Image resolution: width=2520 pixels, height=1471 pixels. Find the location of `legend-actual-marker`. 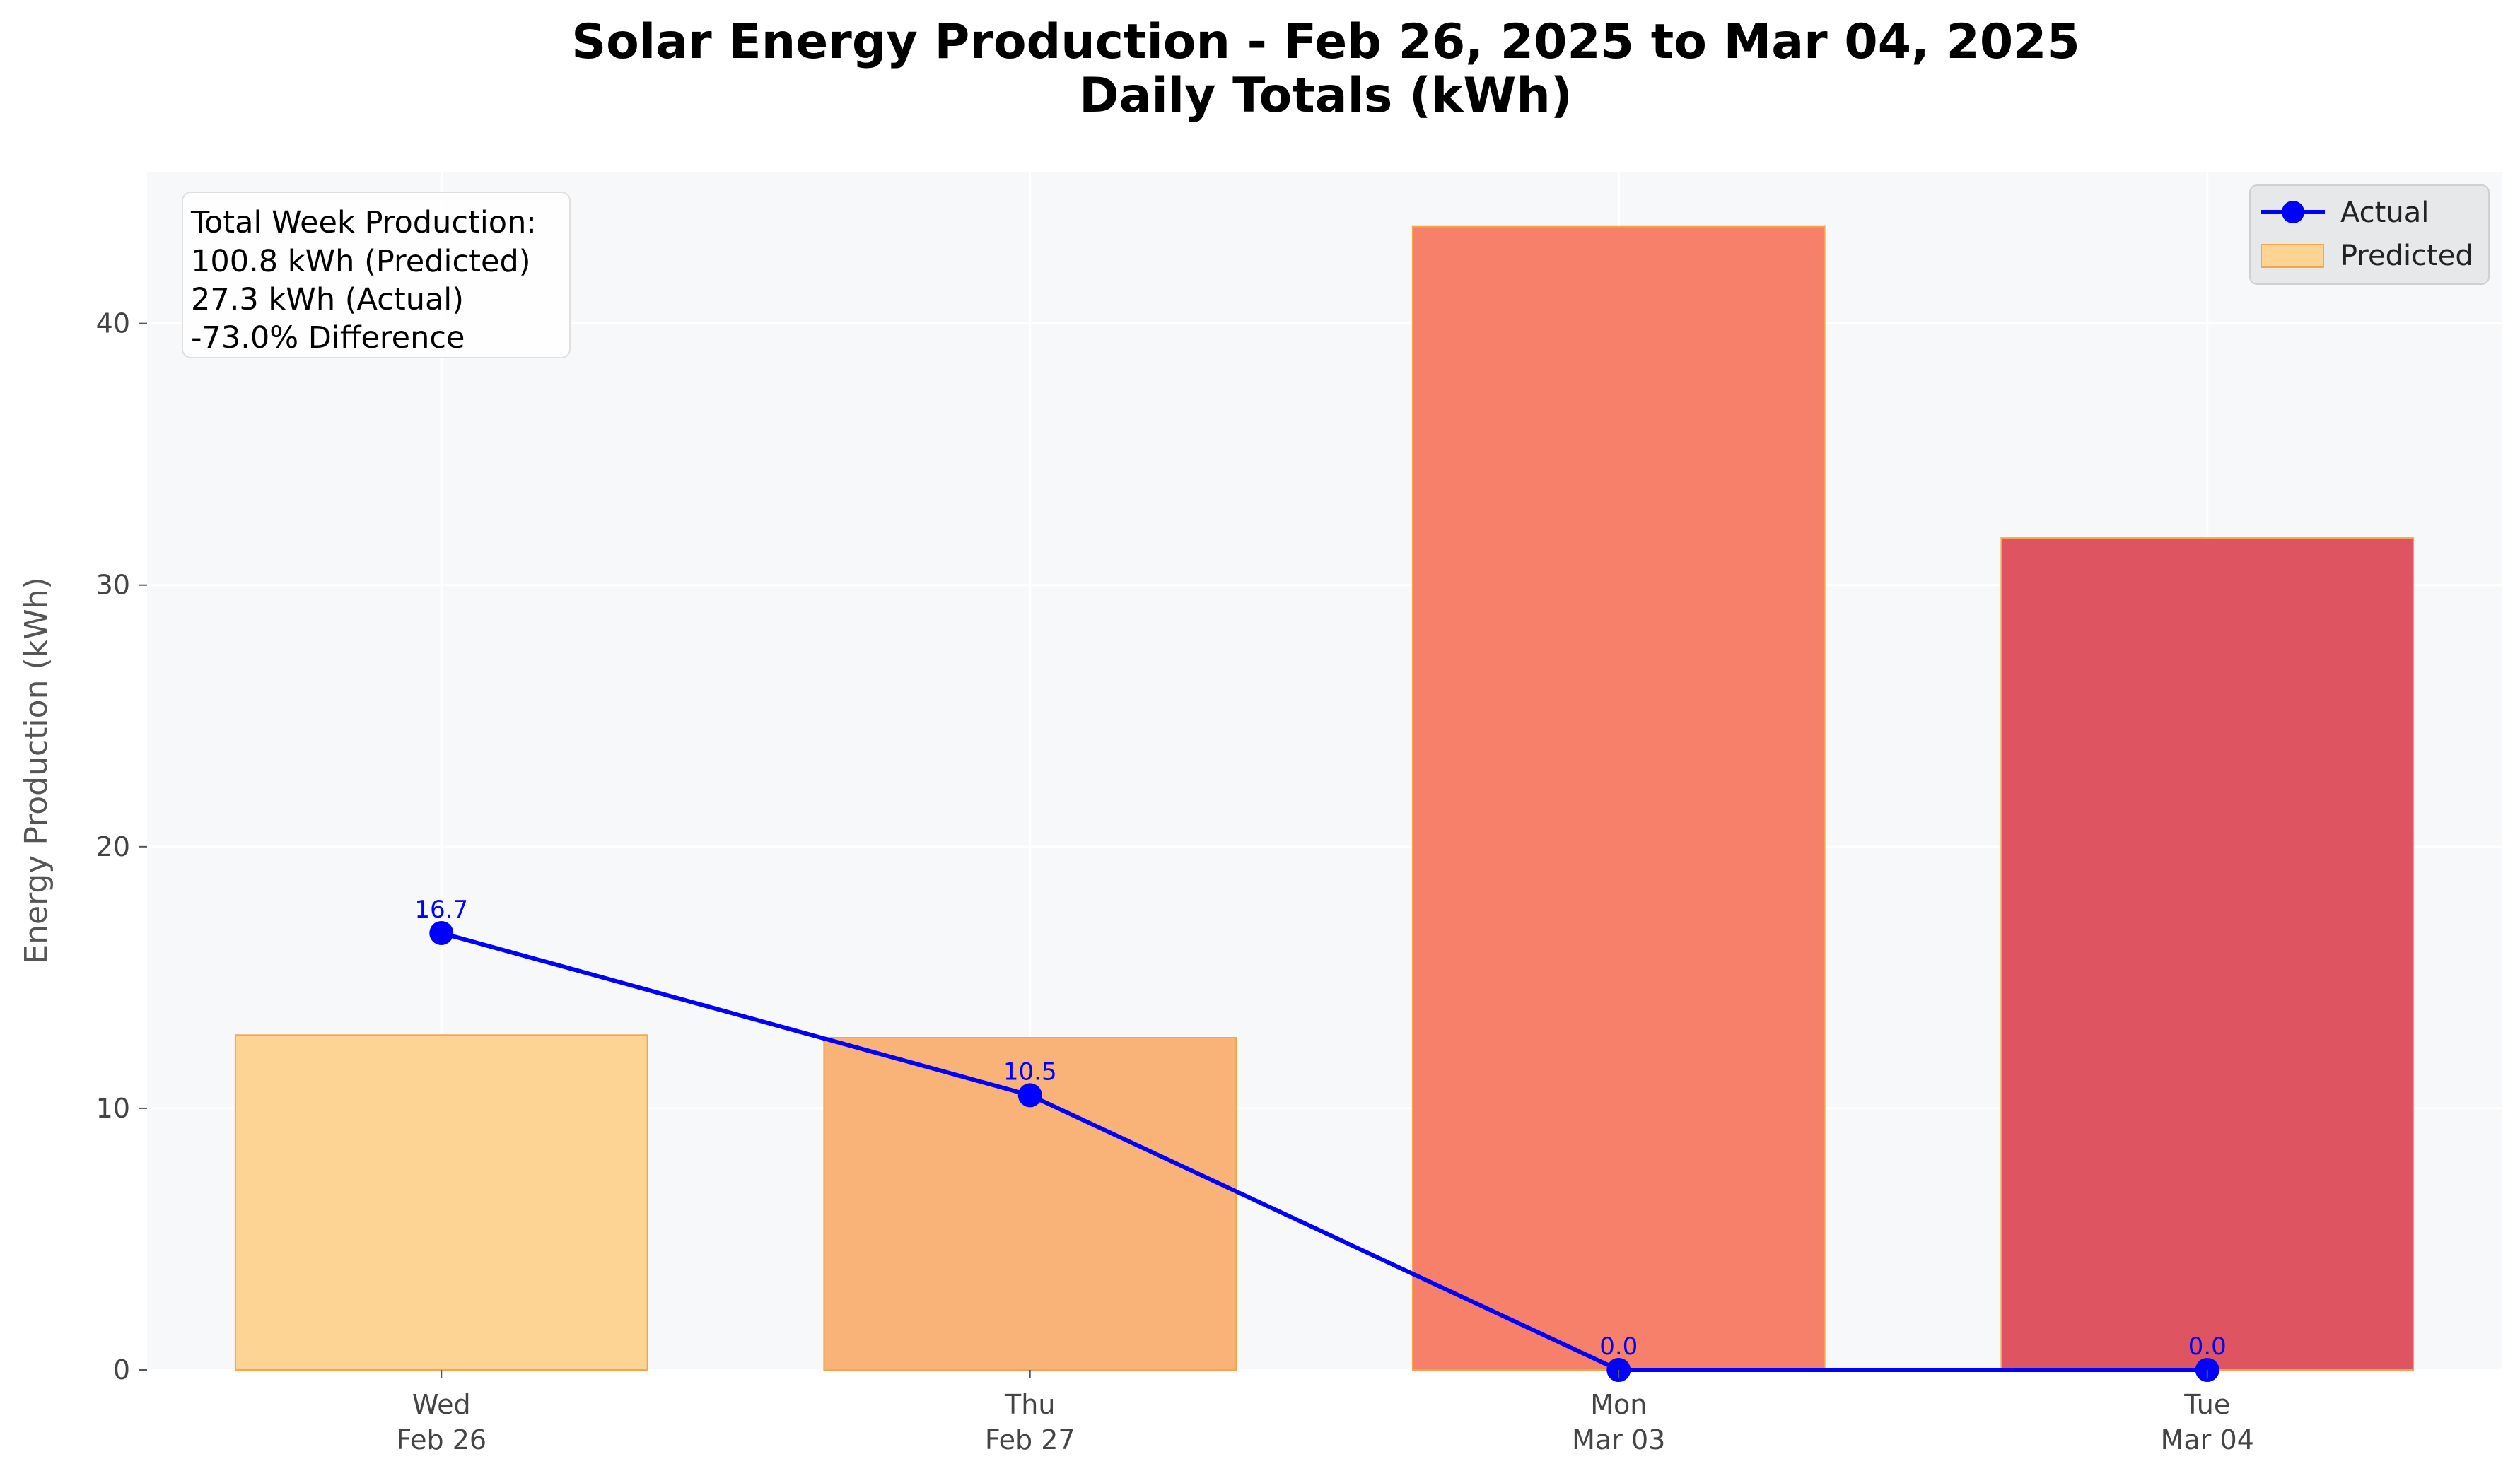

legend-actual-marker is located at coordinates (2293, 212).